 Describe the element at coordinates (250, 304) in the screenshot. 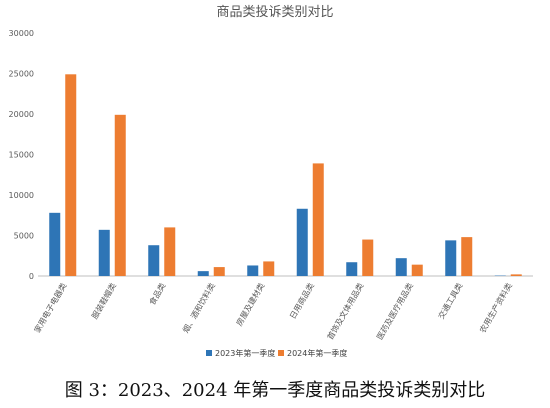

I see `x-tick-label: 房屋及建材类` at that location.